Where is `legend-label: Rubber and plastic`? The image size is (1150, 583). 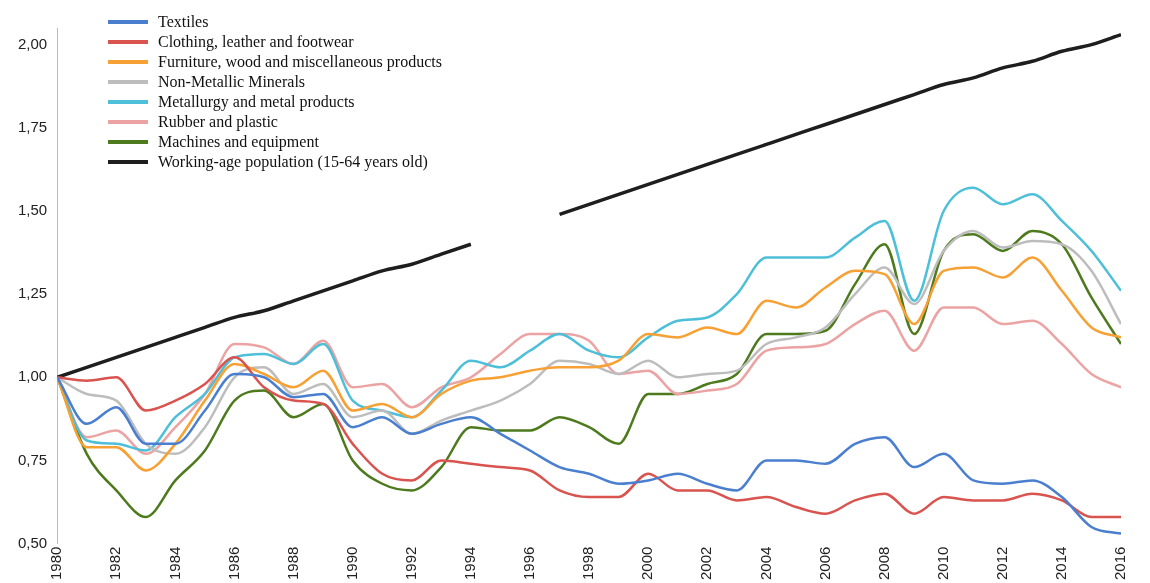
legend-label: Rubber and plastic is located at coordinates (218, 122).